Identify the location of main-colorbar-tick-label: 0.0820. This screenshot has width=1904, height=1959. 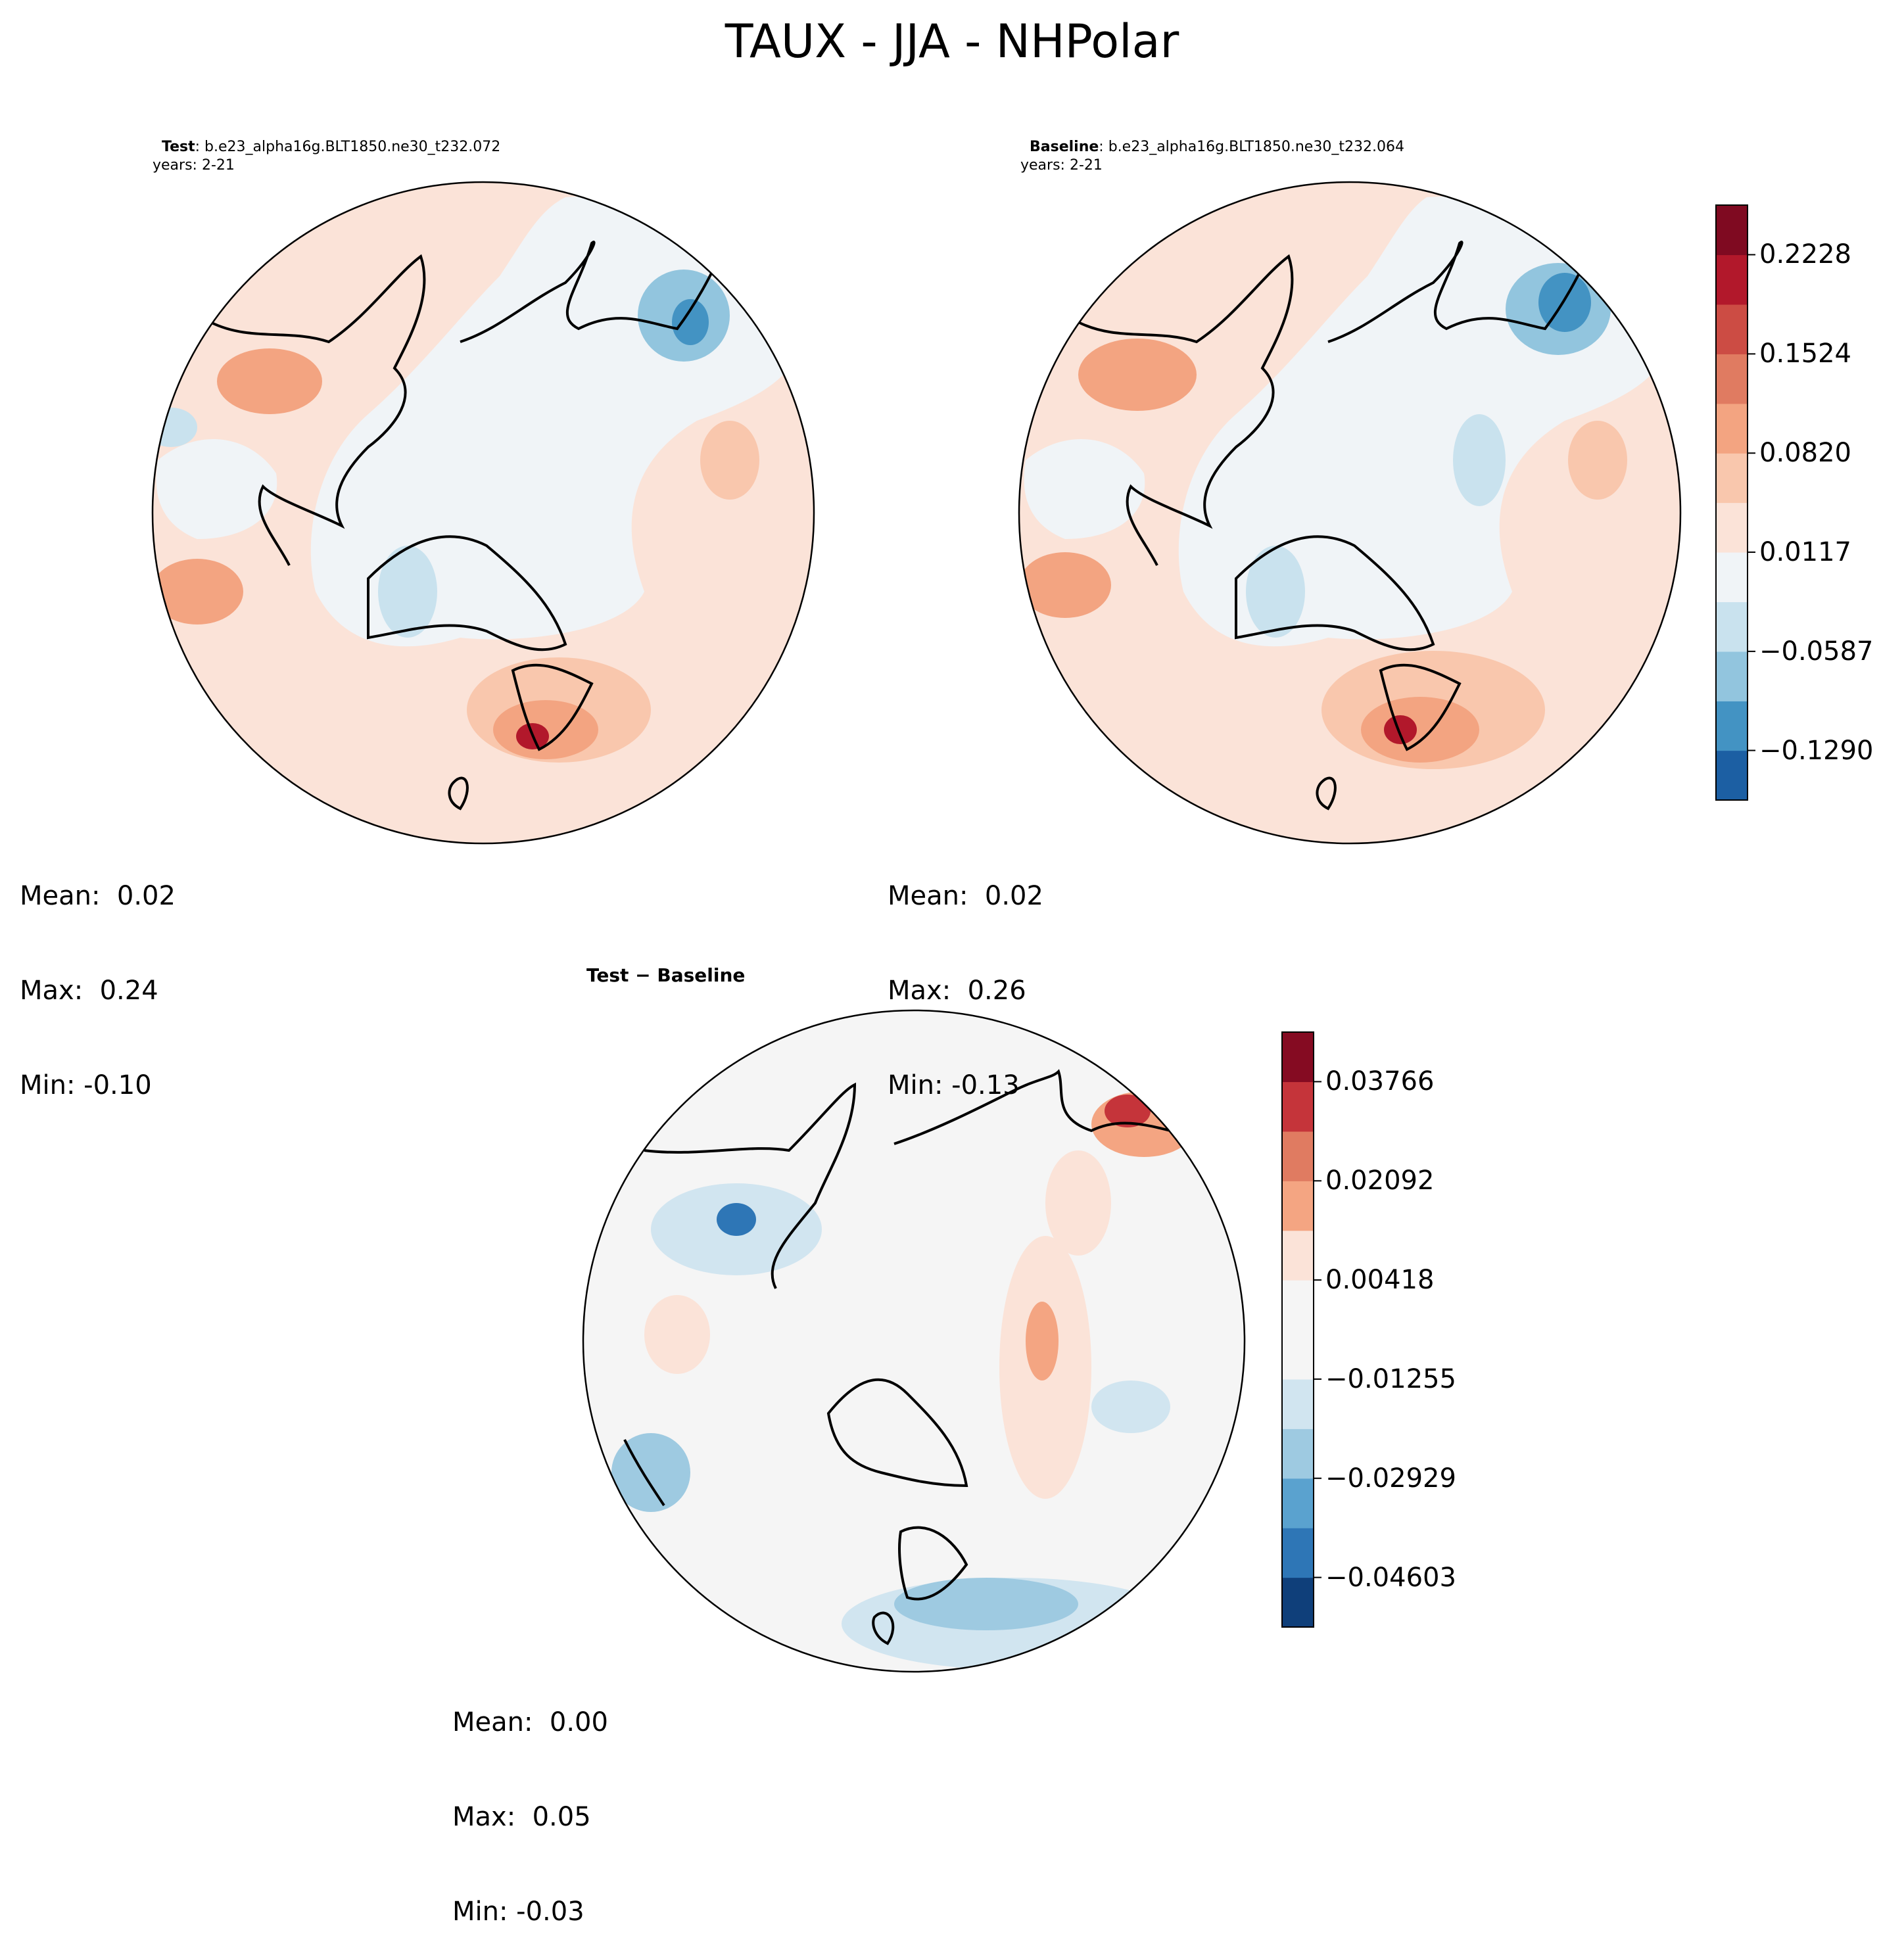
(1805, 453).